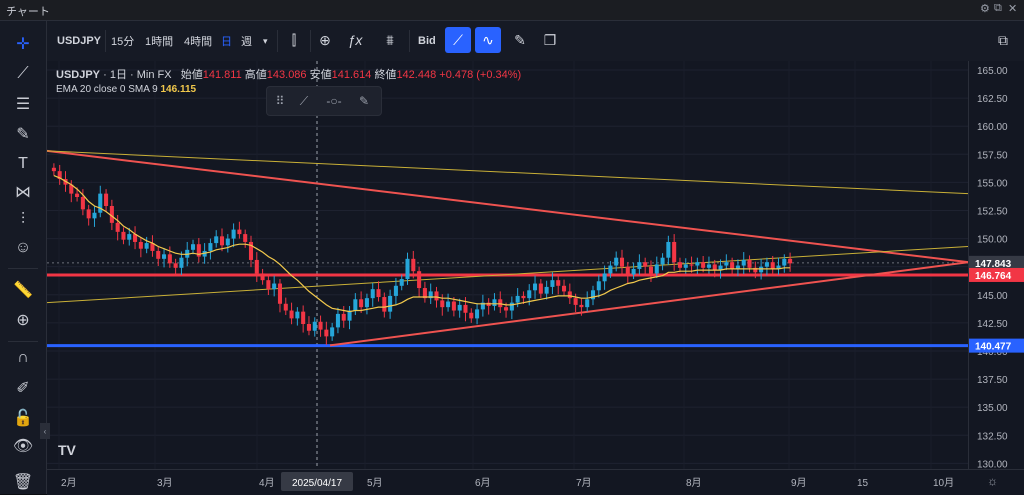 This screenshot has height=495, width=1024. I want to click on settings-icon: ☼, so click(992, 481).